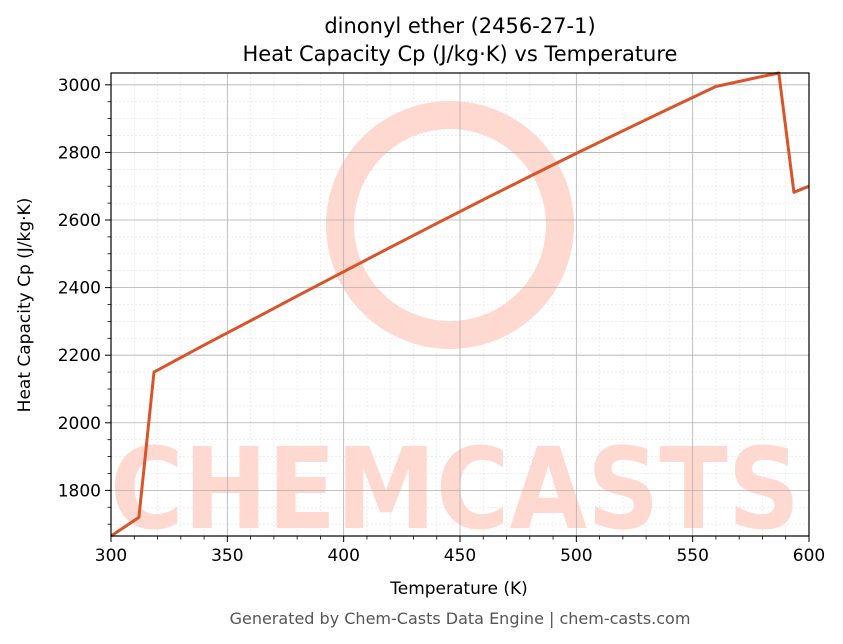 This screenshot has height=644, width=843. I want to click on y-tick-label: 3000, so click(79, 86).